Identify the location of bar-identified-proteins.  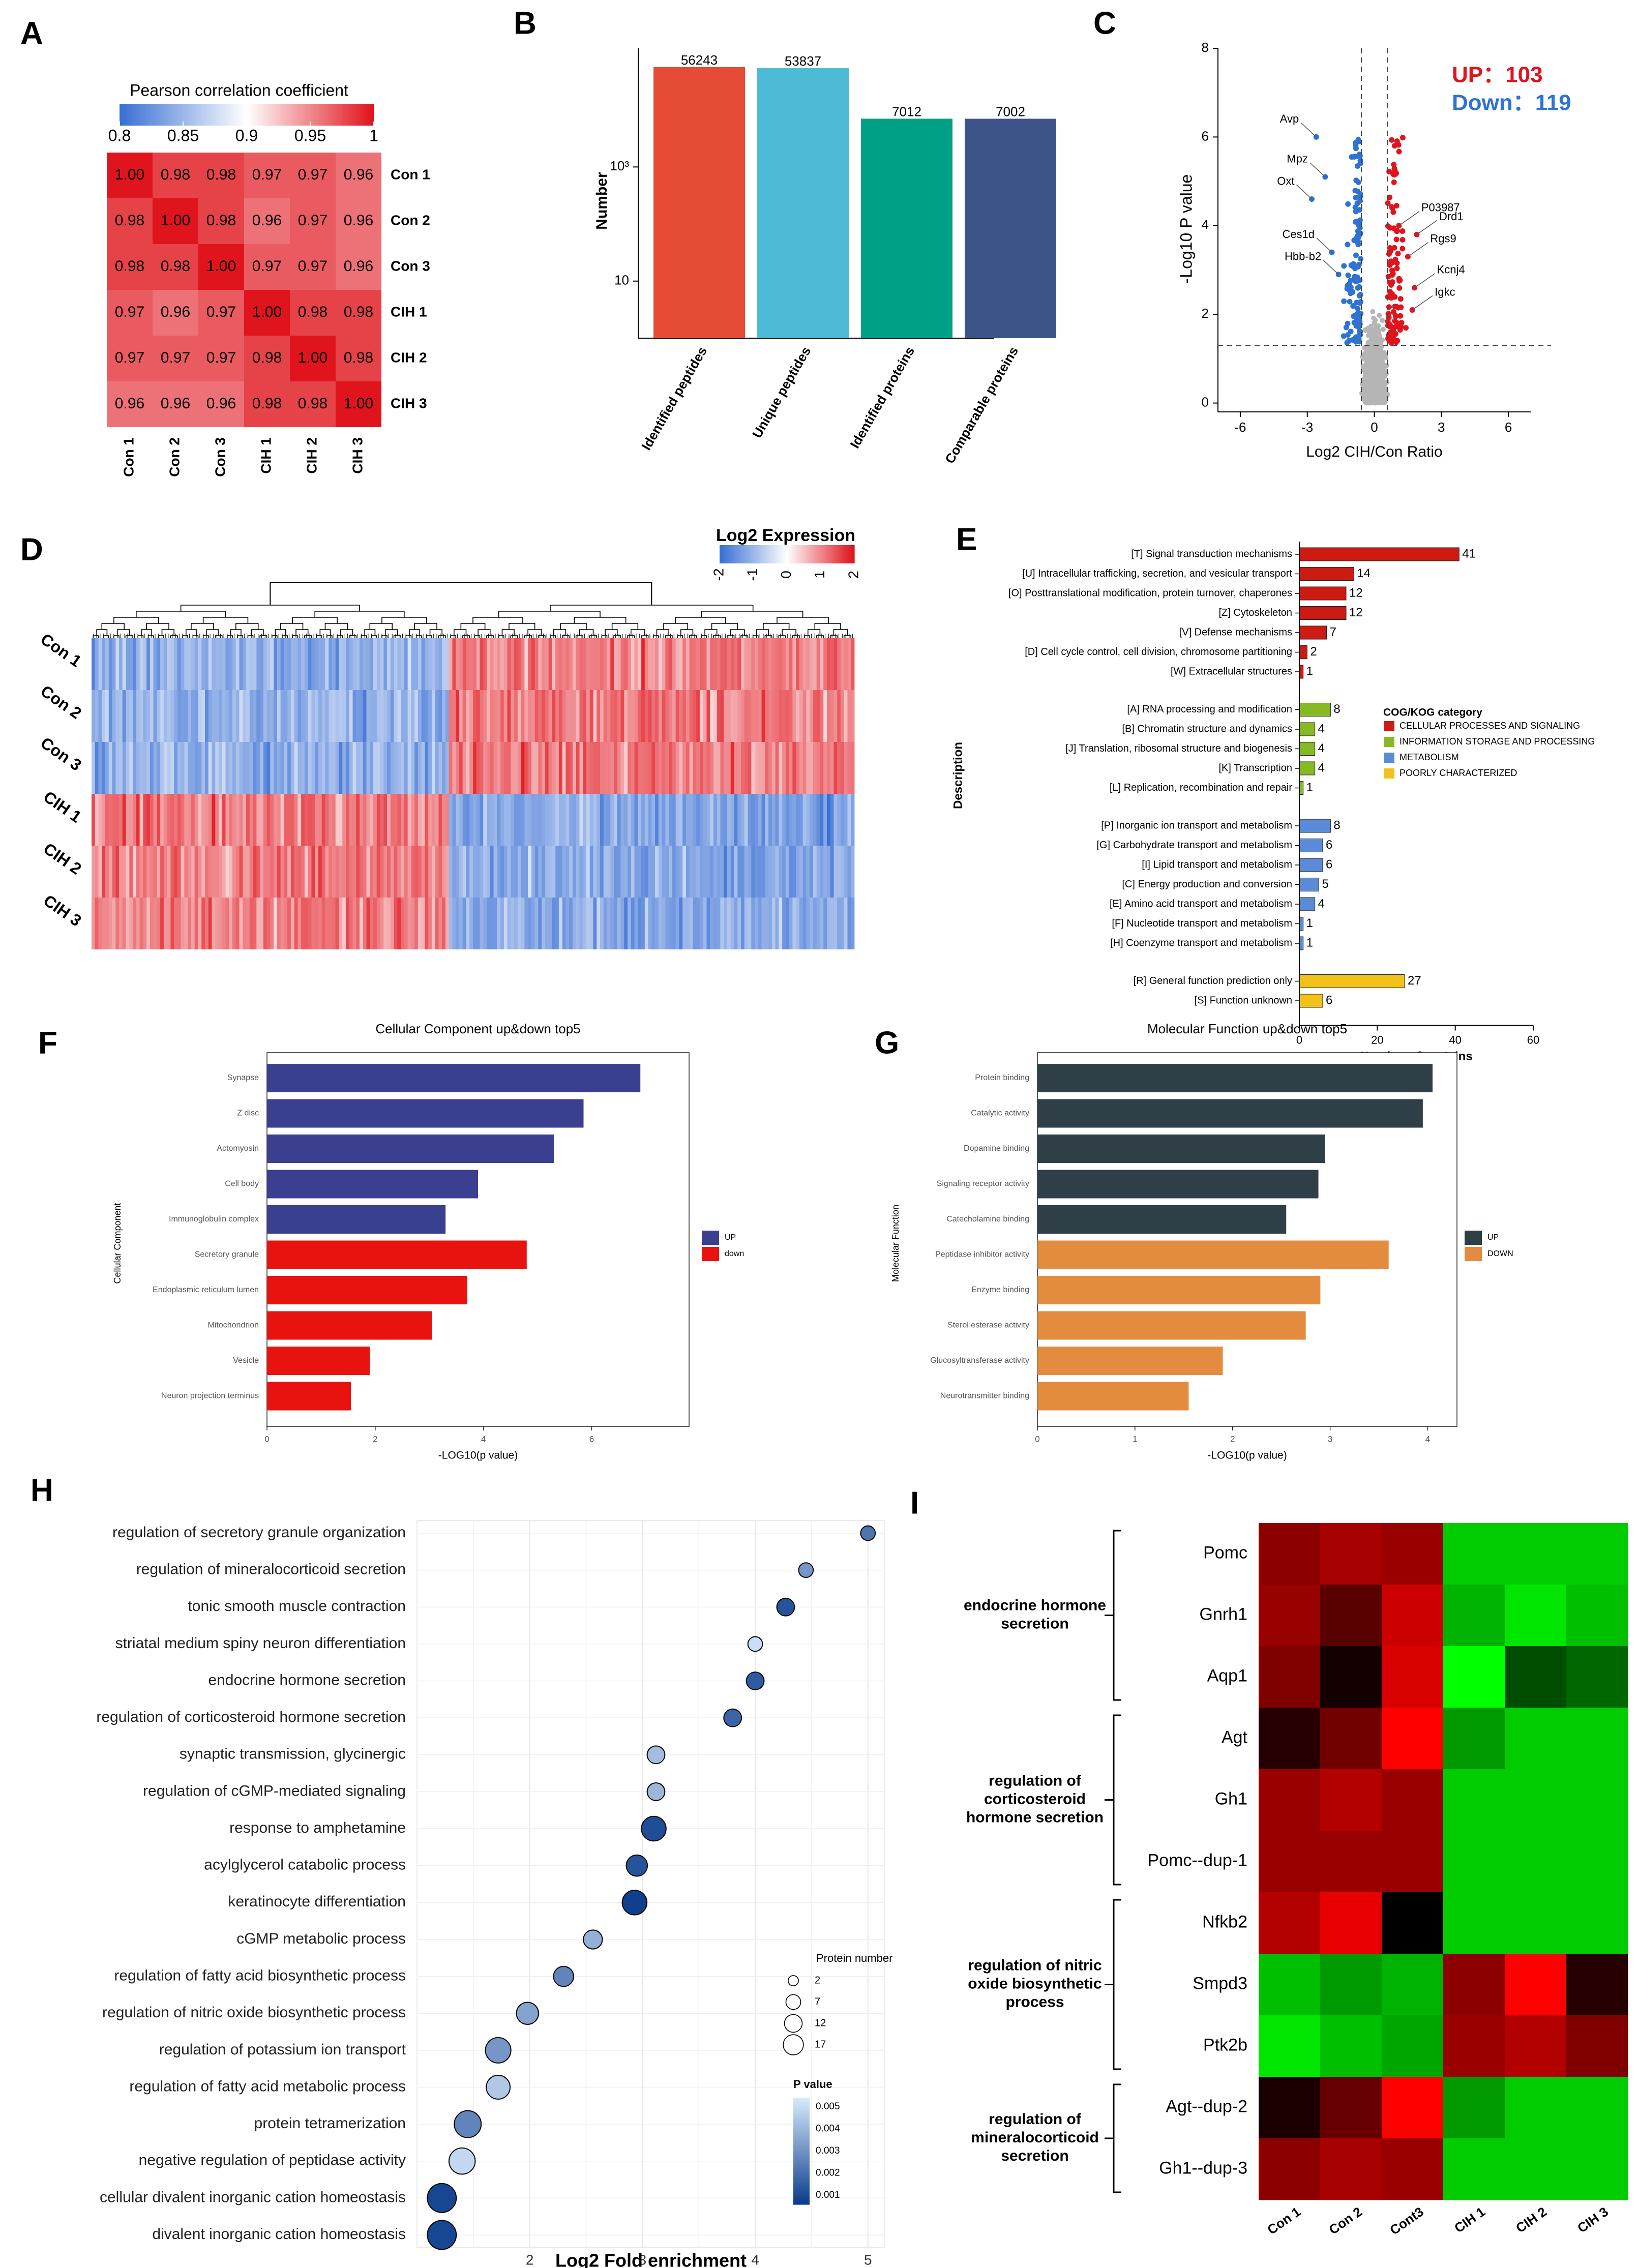
(906, 228).